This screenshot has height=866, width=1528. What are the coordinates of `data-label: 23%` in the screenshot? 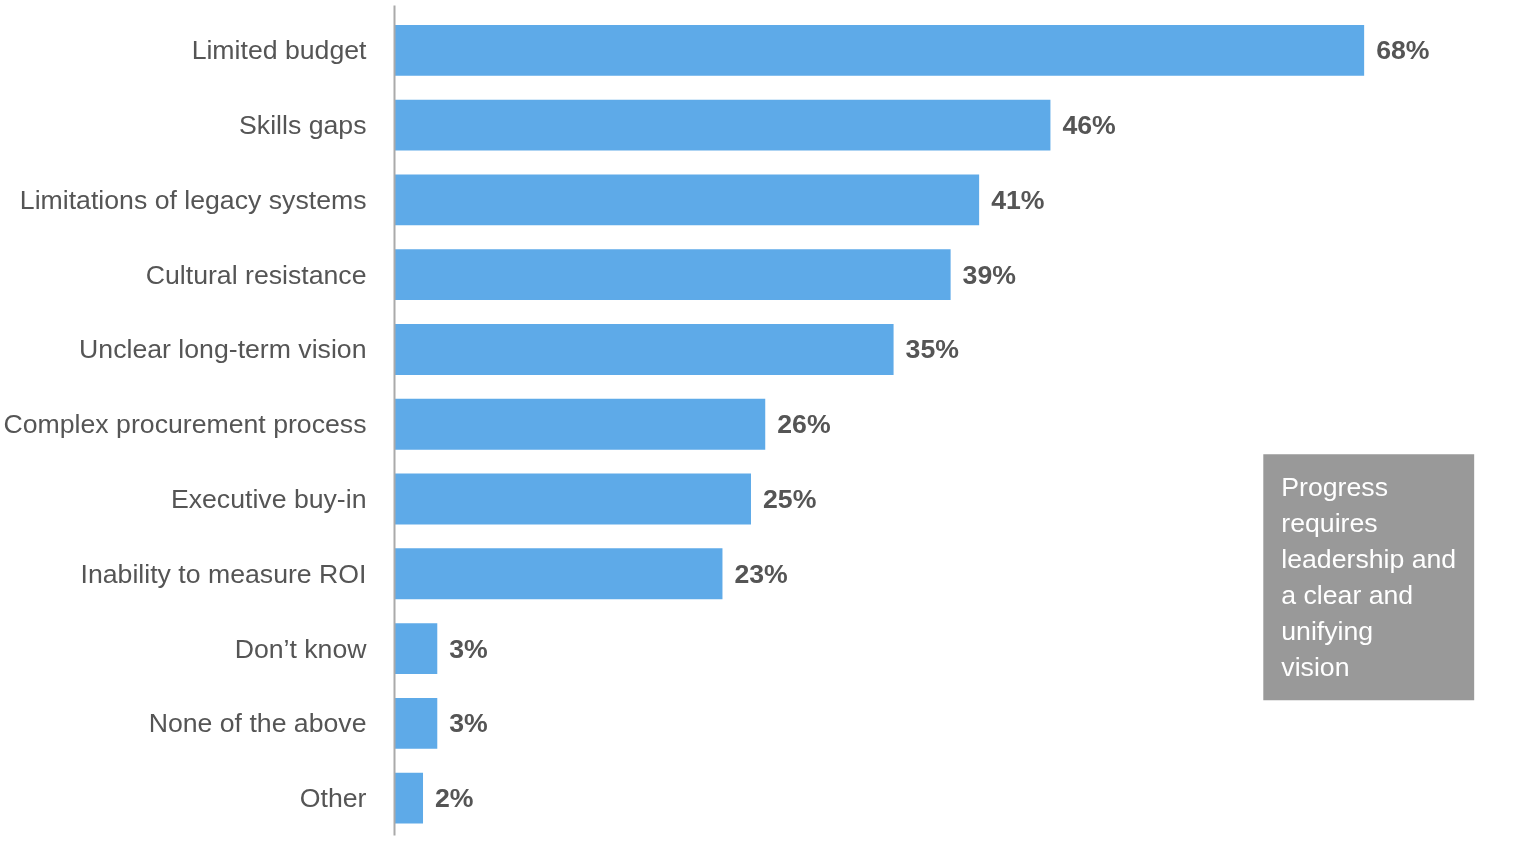 It's located at (761, 573).